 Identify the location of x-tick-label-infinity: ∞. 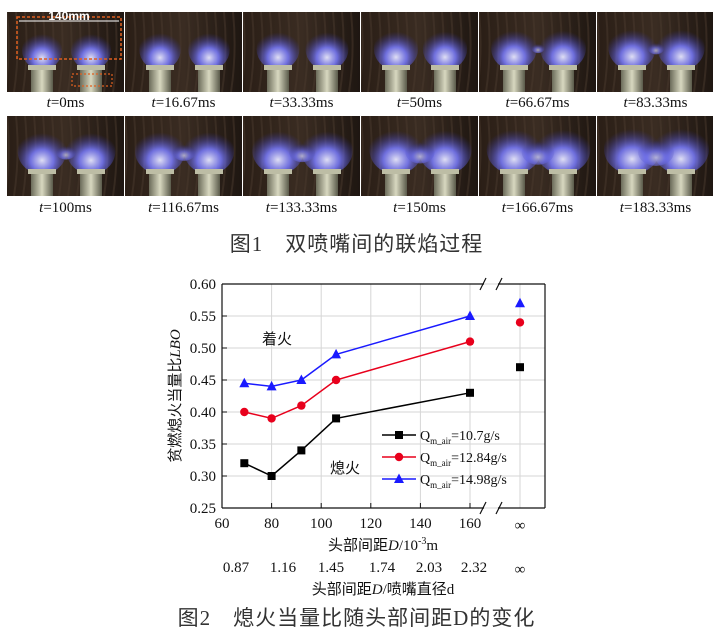
(520, 526).